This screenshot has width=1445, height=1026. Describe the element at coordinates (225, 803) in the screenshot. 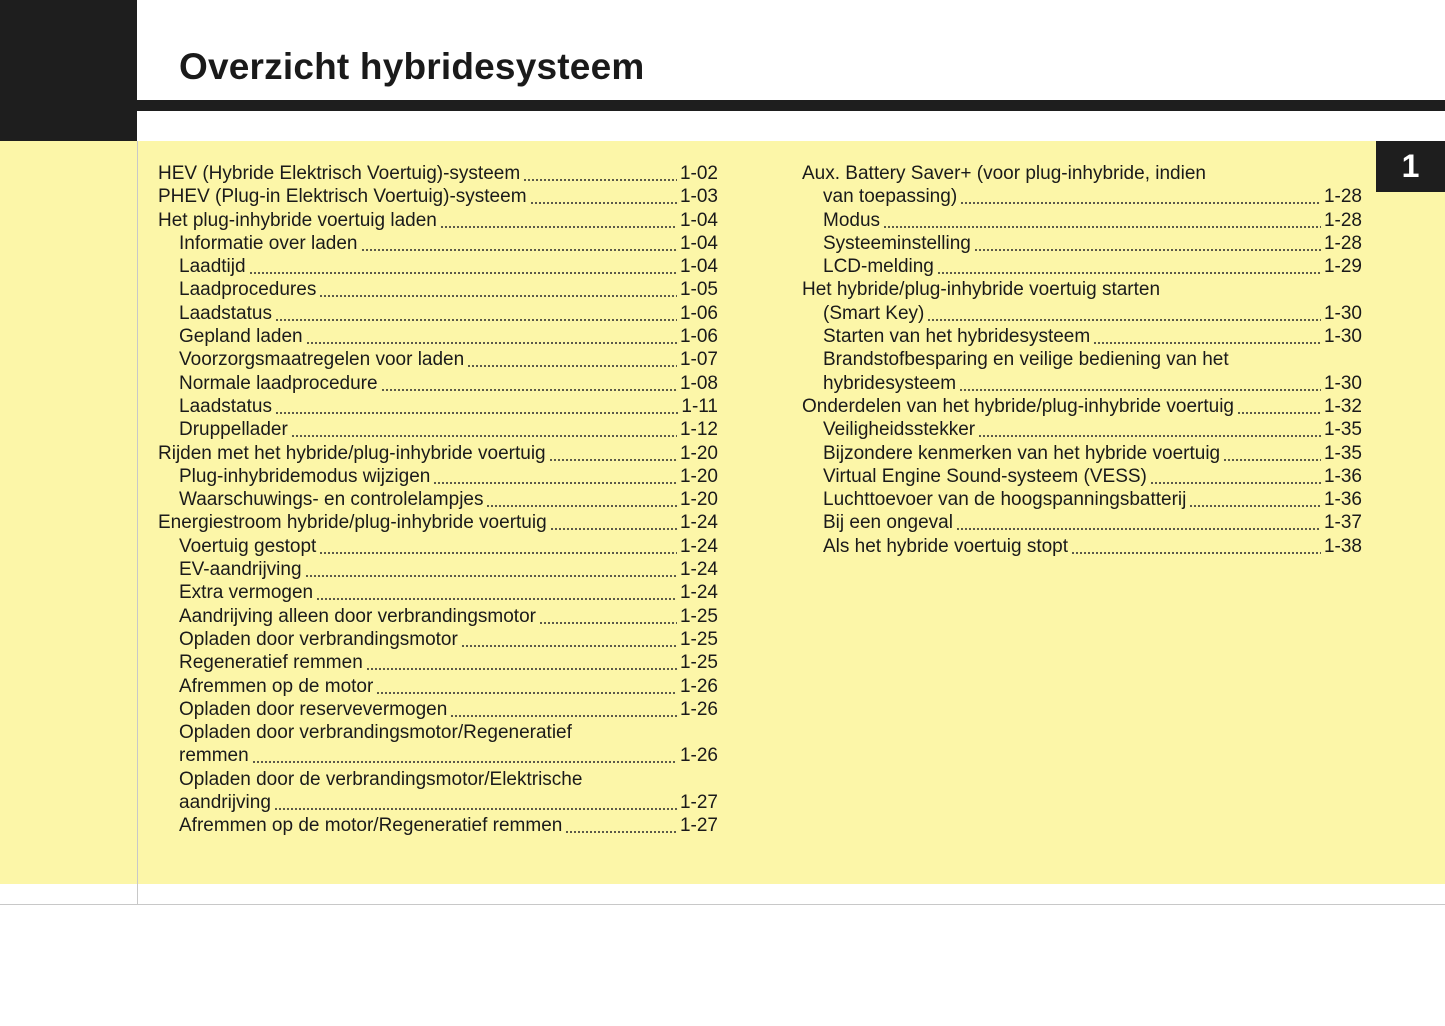

I see `entry-text: aandrijving` at that location.